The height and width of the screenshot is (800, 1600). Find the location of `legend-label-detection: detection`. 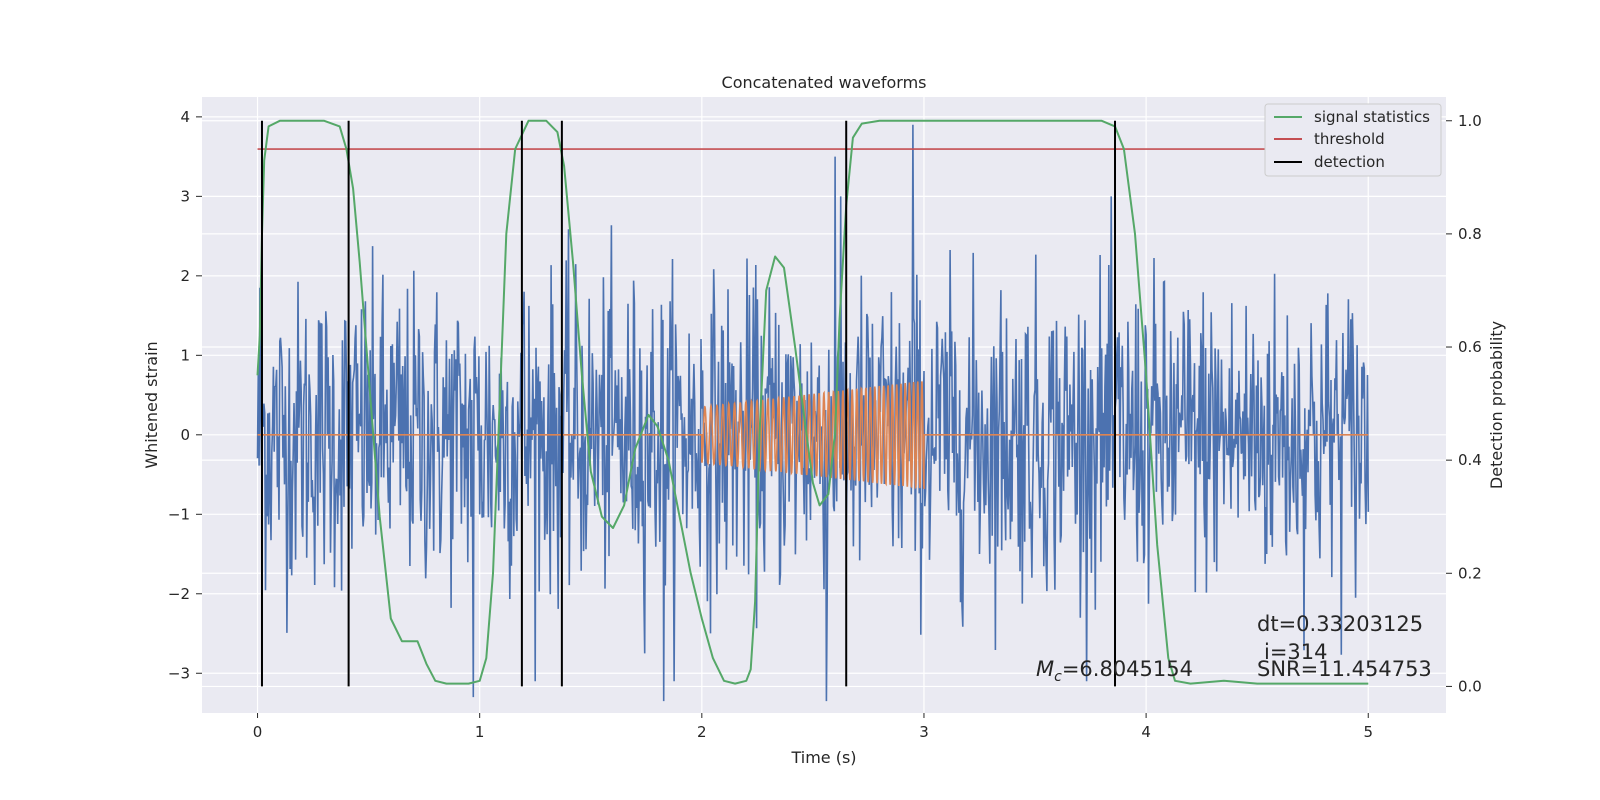

legend-label-detection: detection is located at coordinates (1349, 162).